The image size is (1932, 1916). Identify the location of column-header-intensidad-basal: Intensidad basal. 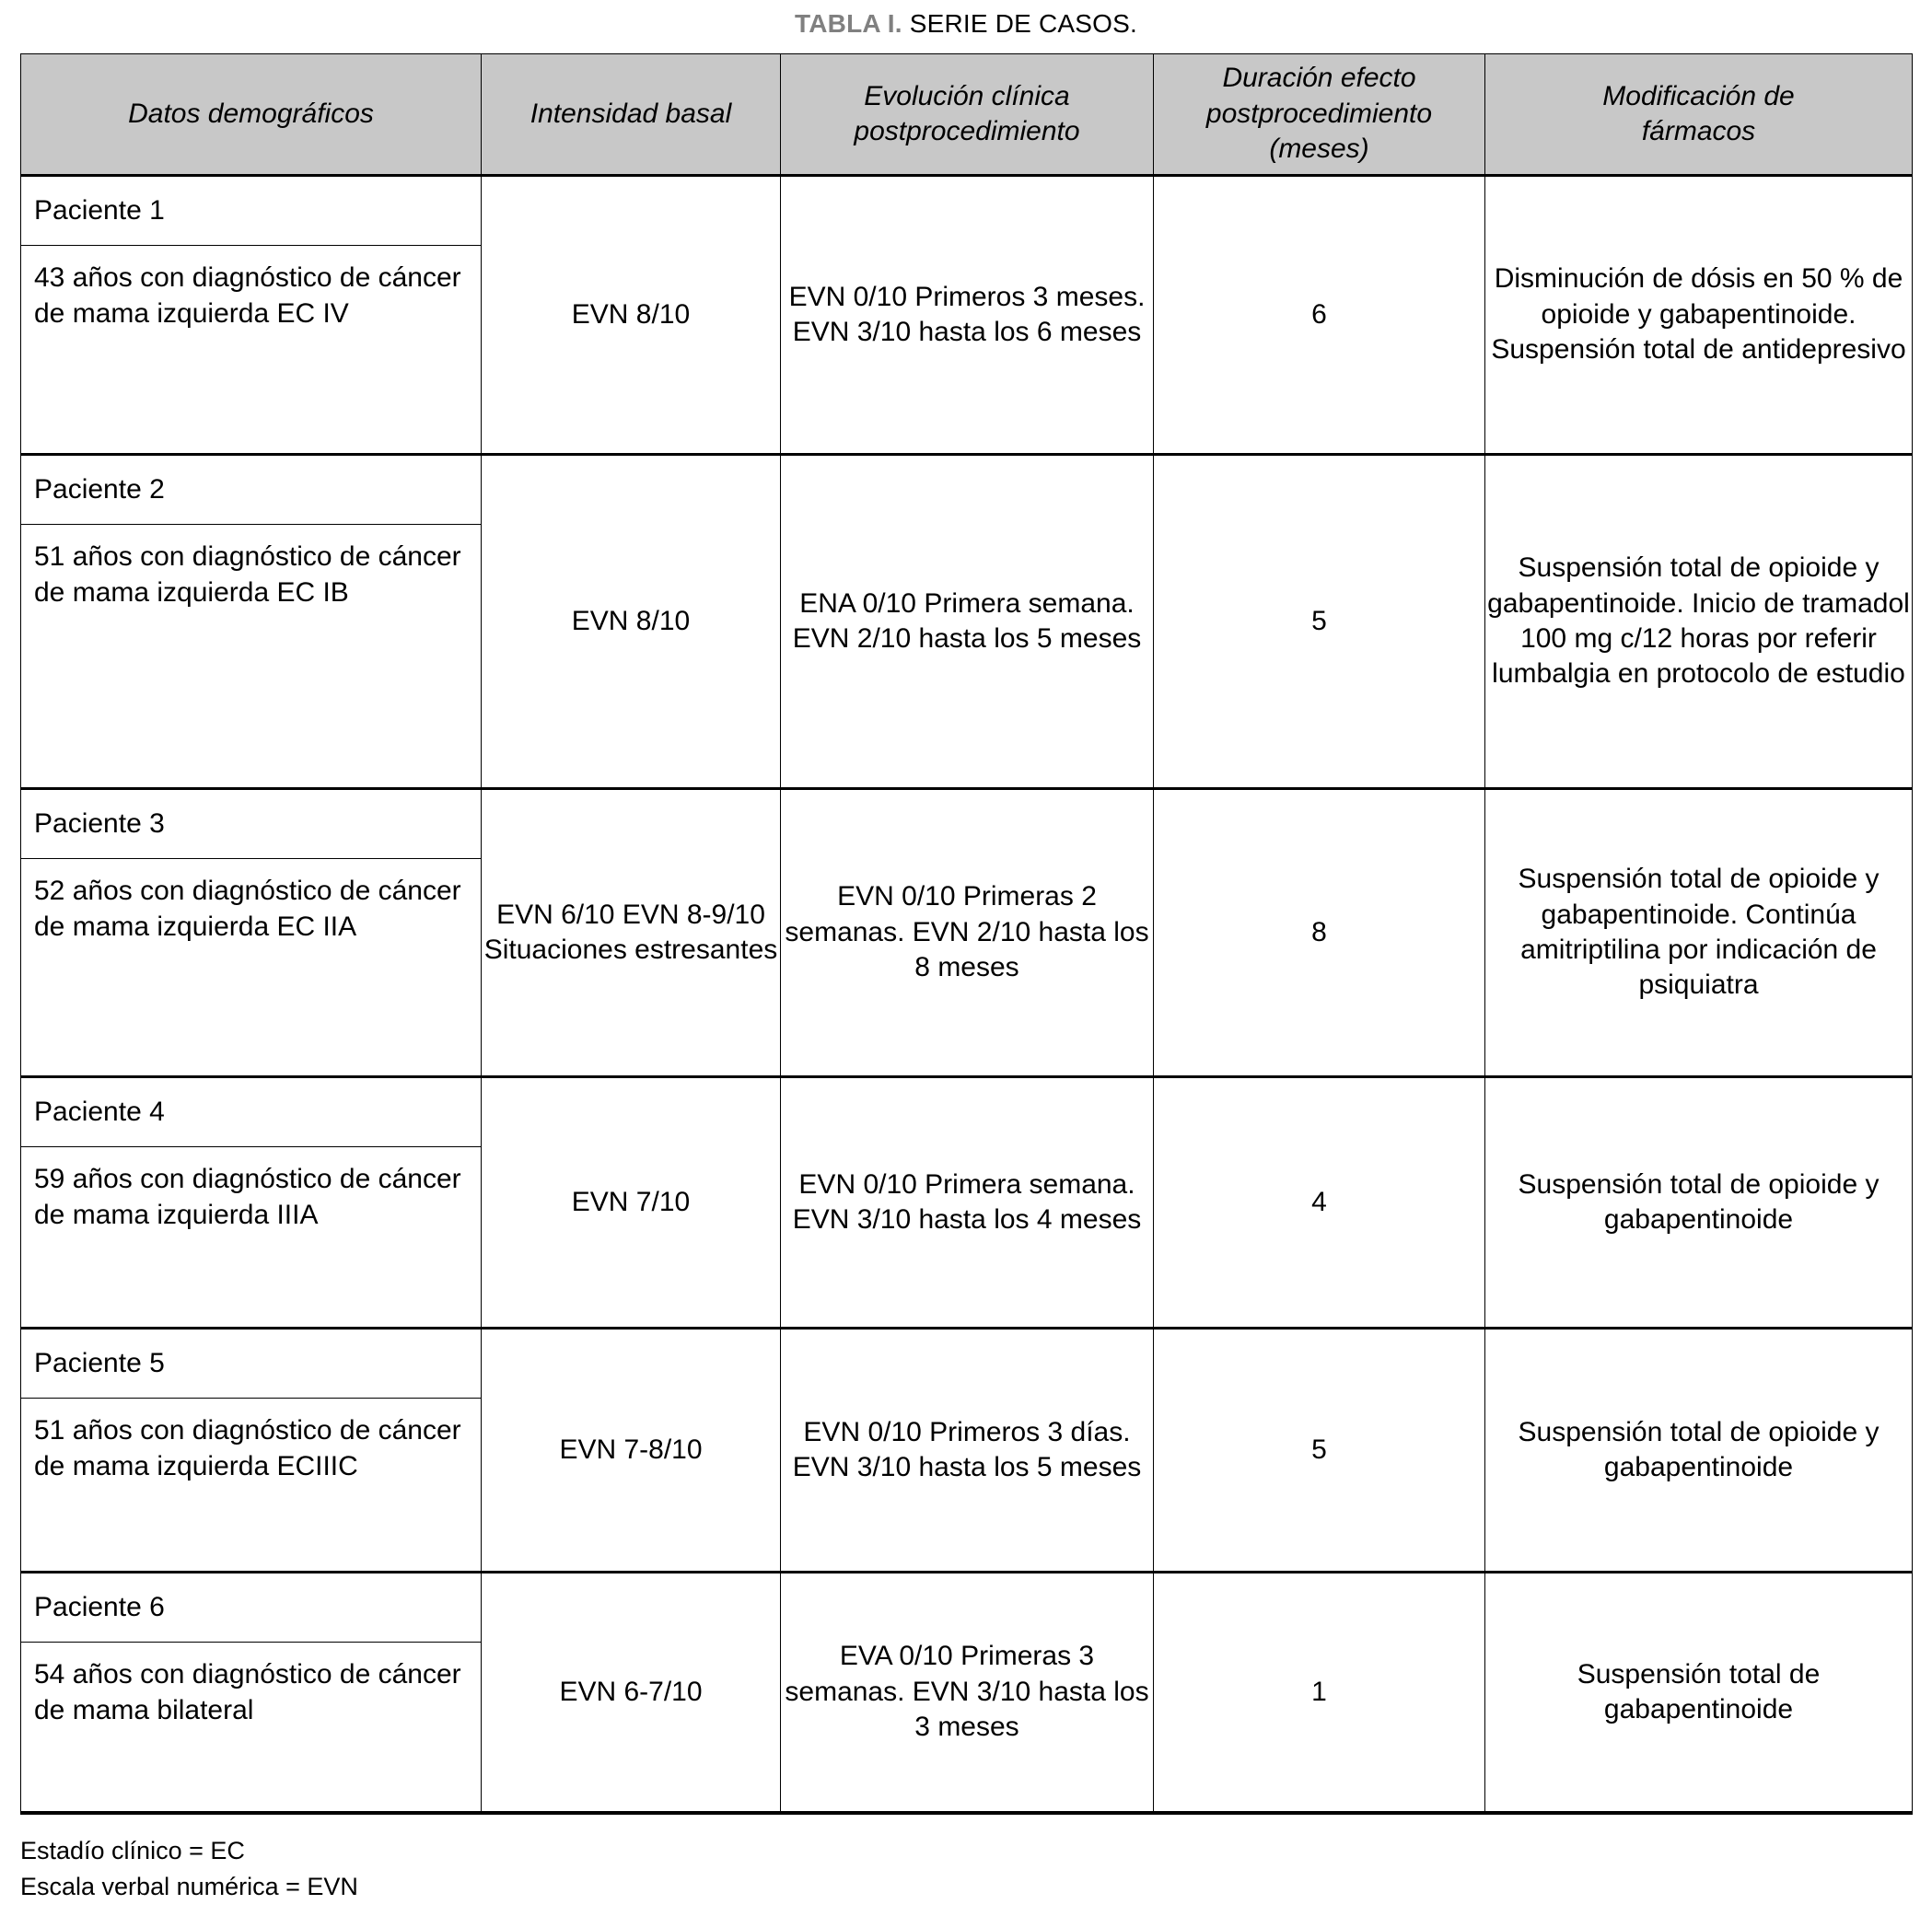
(631, 114).